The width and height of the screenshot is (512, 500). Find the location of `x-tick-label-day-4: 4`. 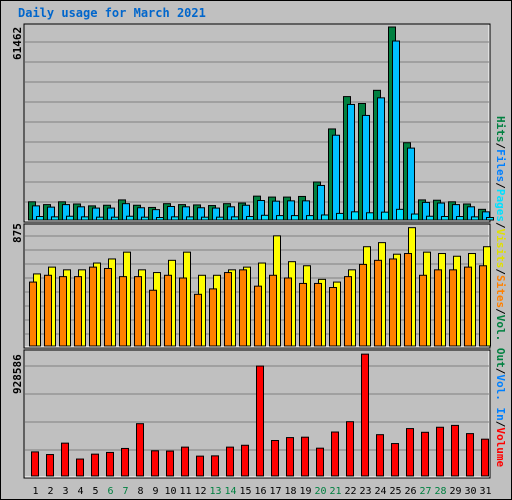

x-tick-label-day-4: 4 is located at coordinates (80, 491).